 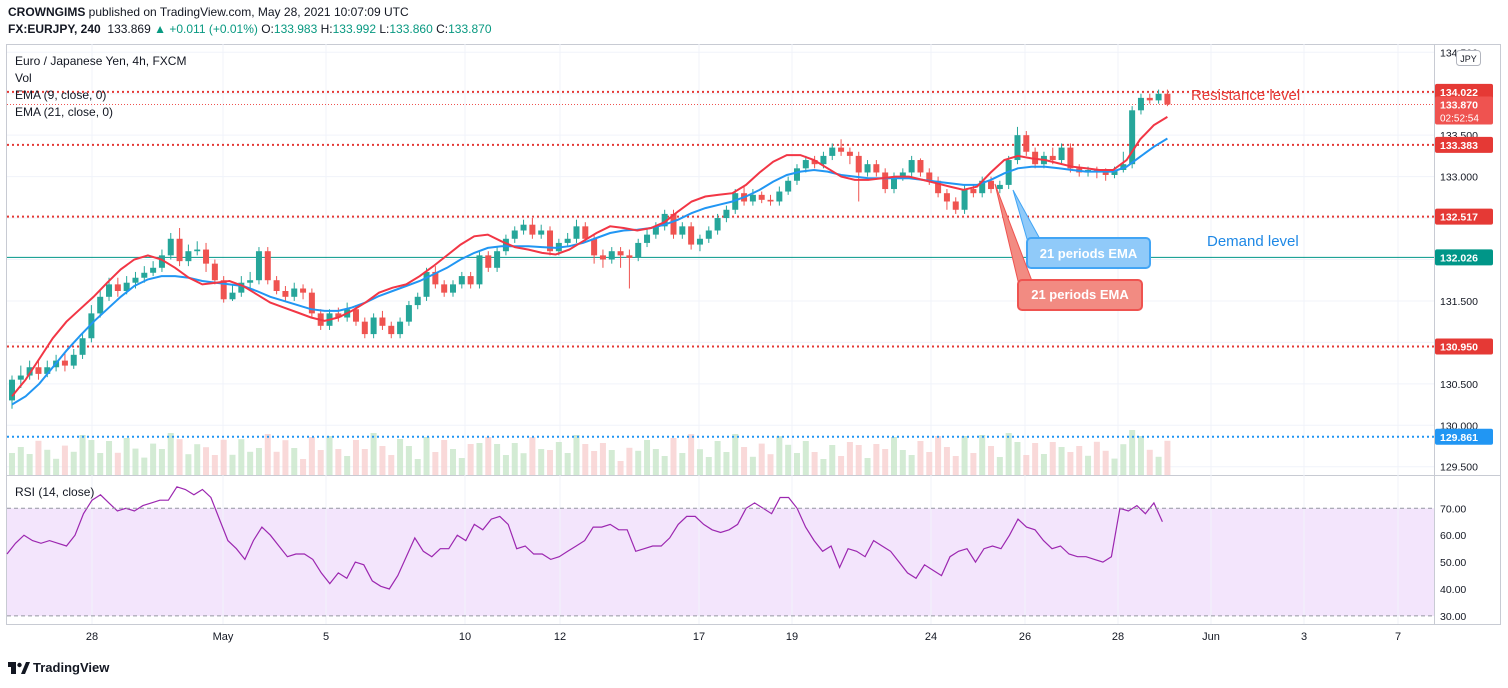 What do you see at coordinates (1304, 637) in the screenshot?
I see `time-tick-label: 3` at bounding box center [1304, 637].